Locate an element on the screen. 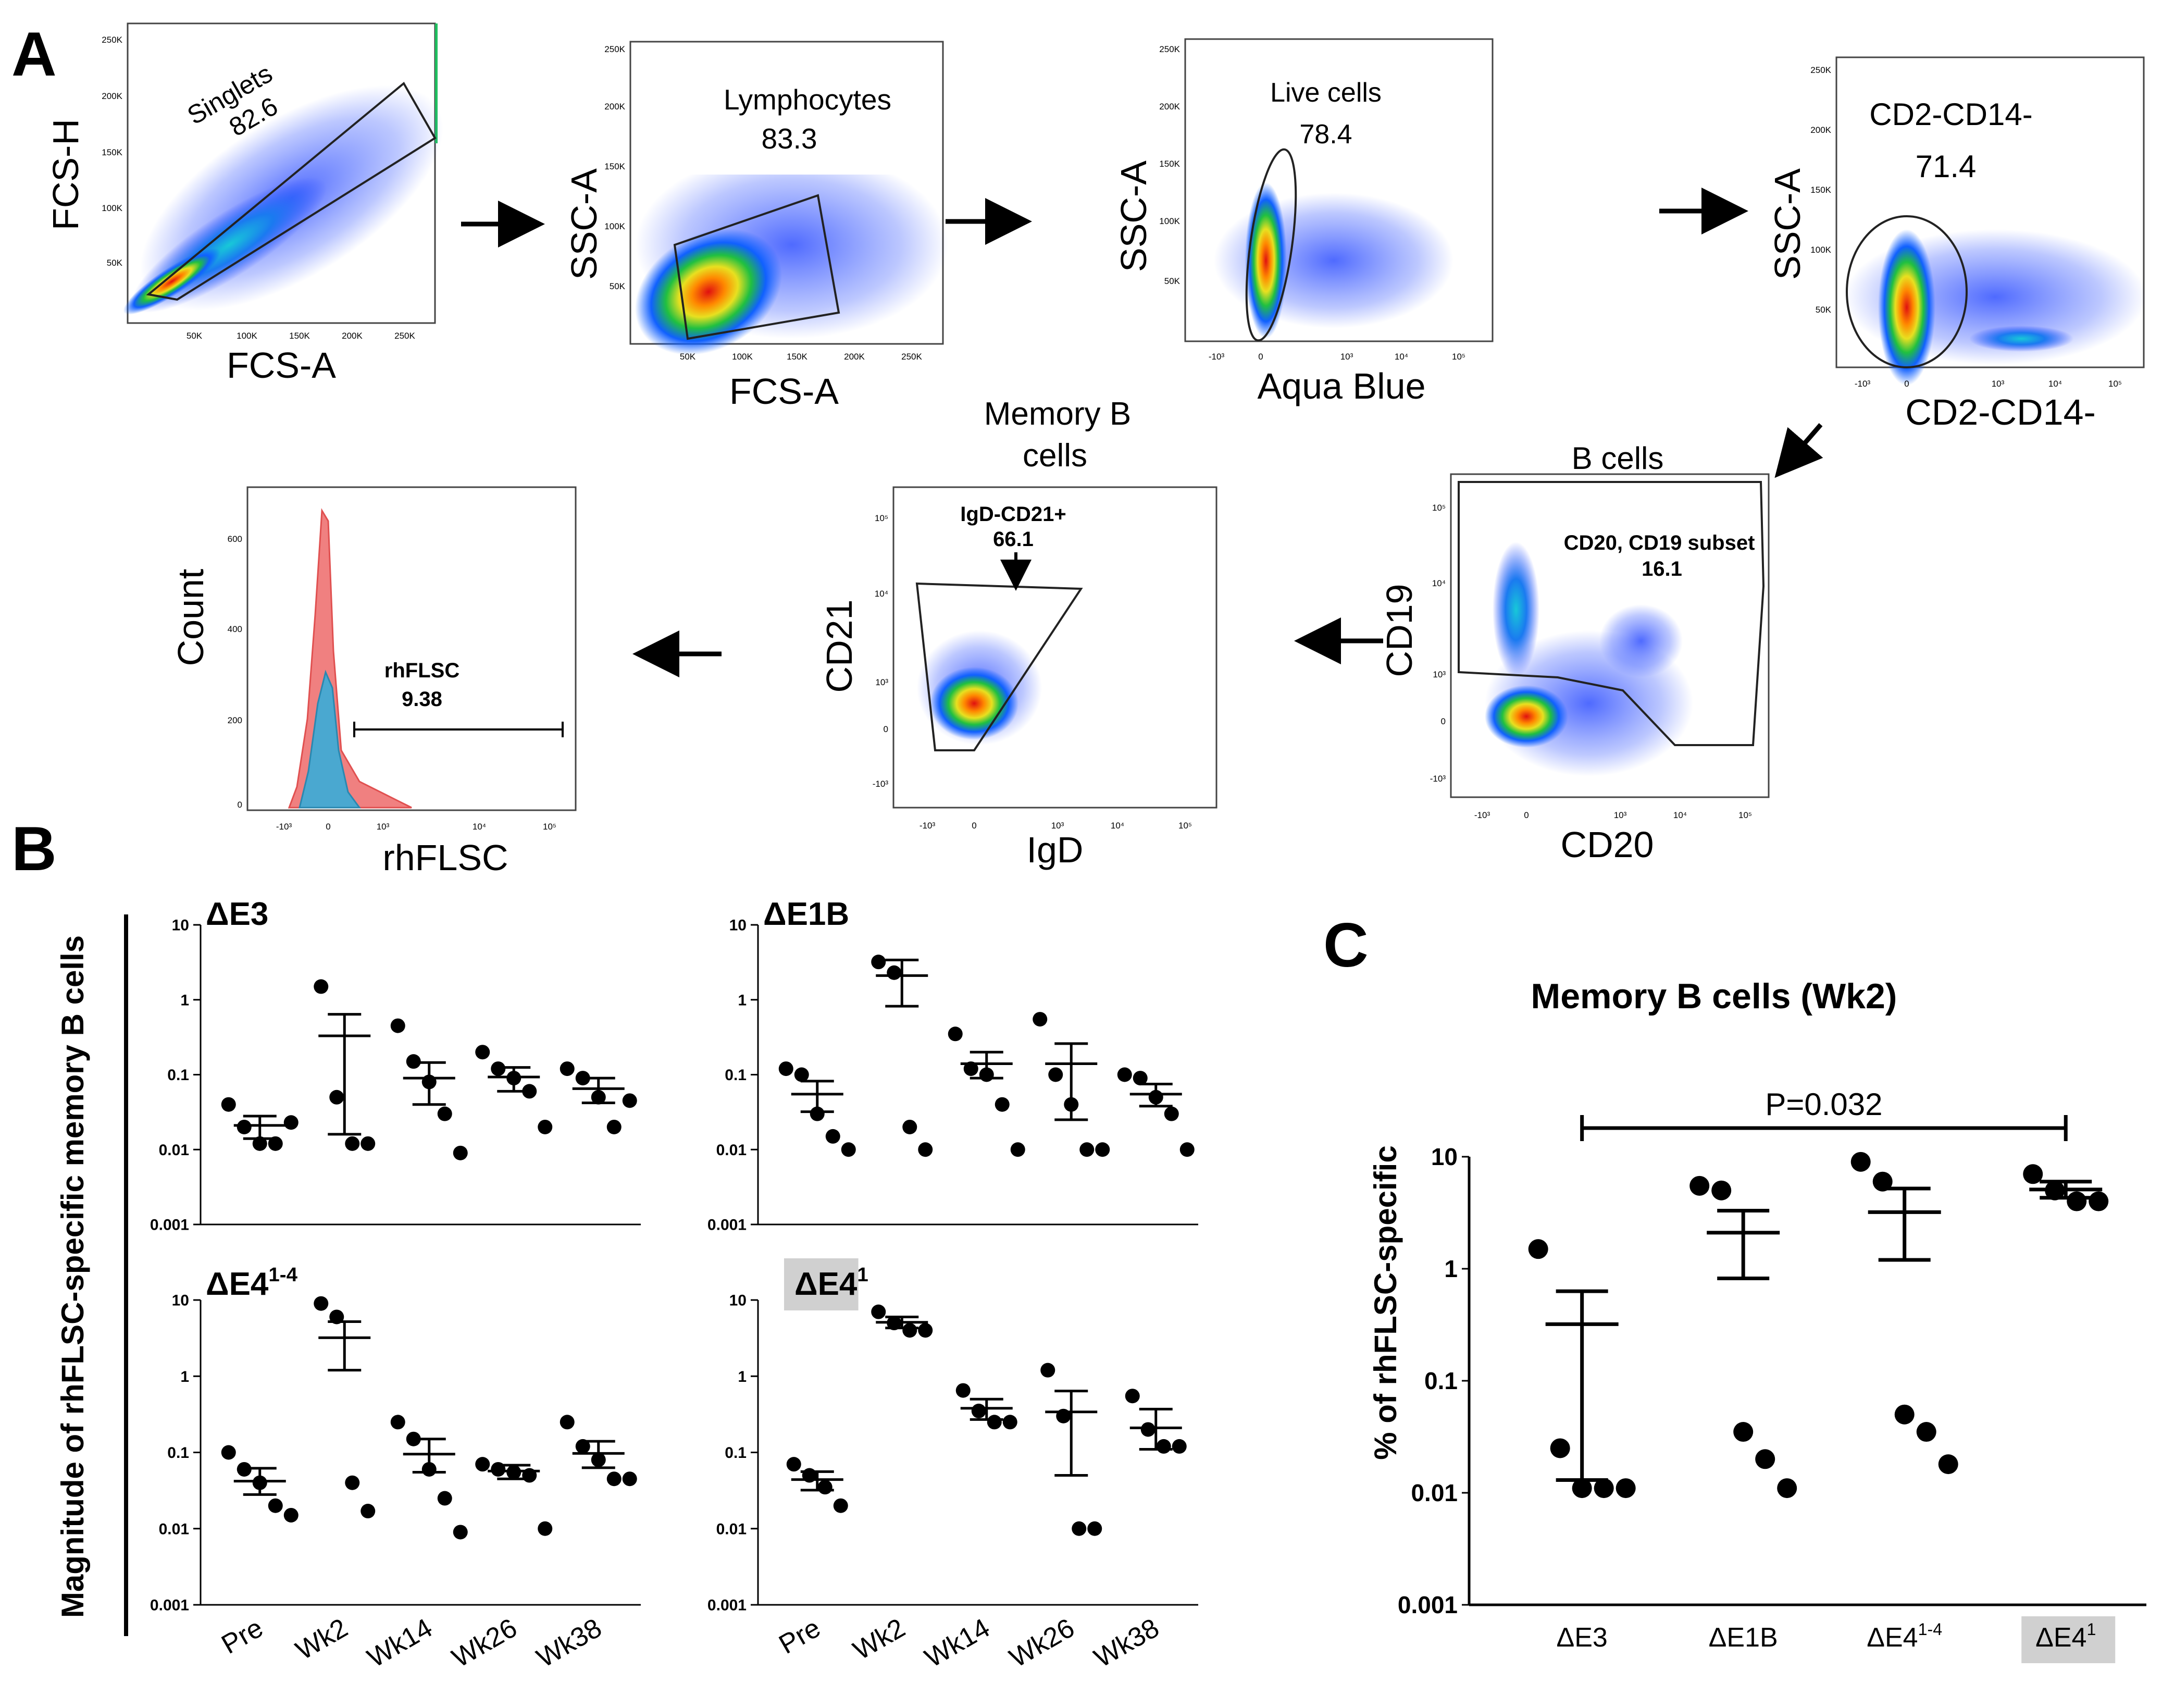  axis-label-x: rhFLSC is located at coordinates (445, 857).